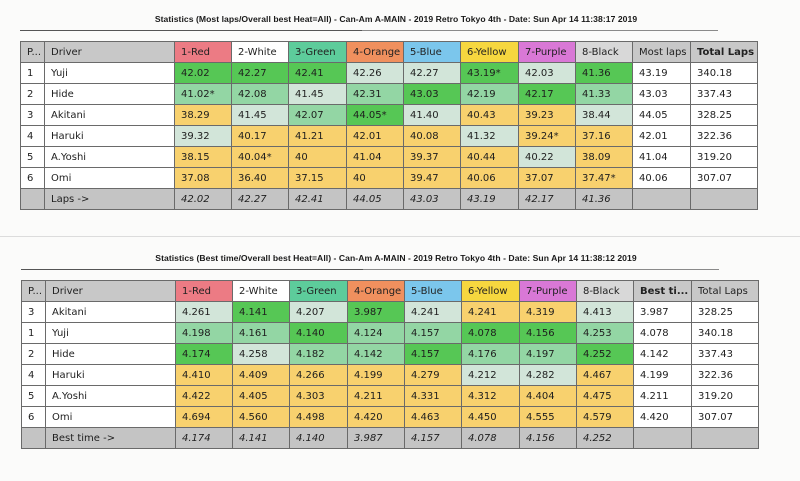 The height and width of the screenshot is (481, 800). What do you see at coordinates (203, 115) in the screenshot?
I see `lane-1-red-cell: 38.29` at bounding box center [203, 115].